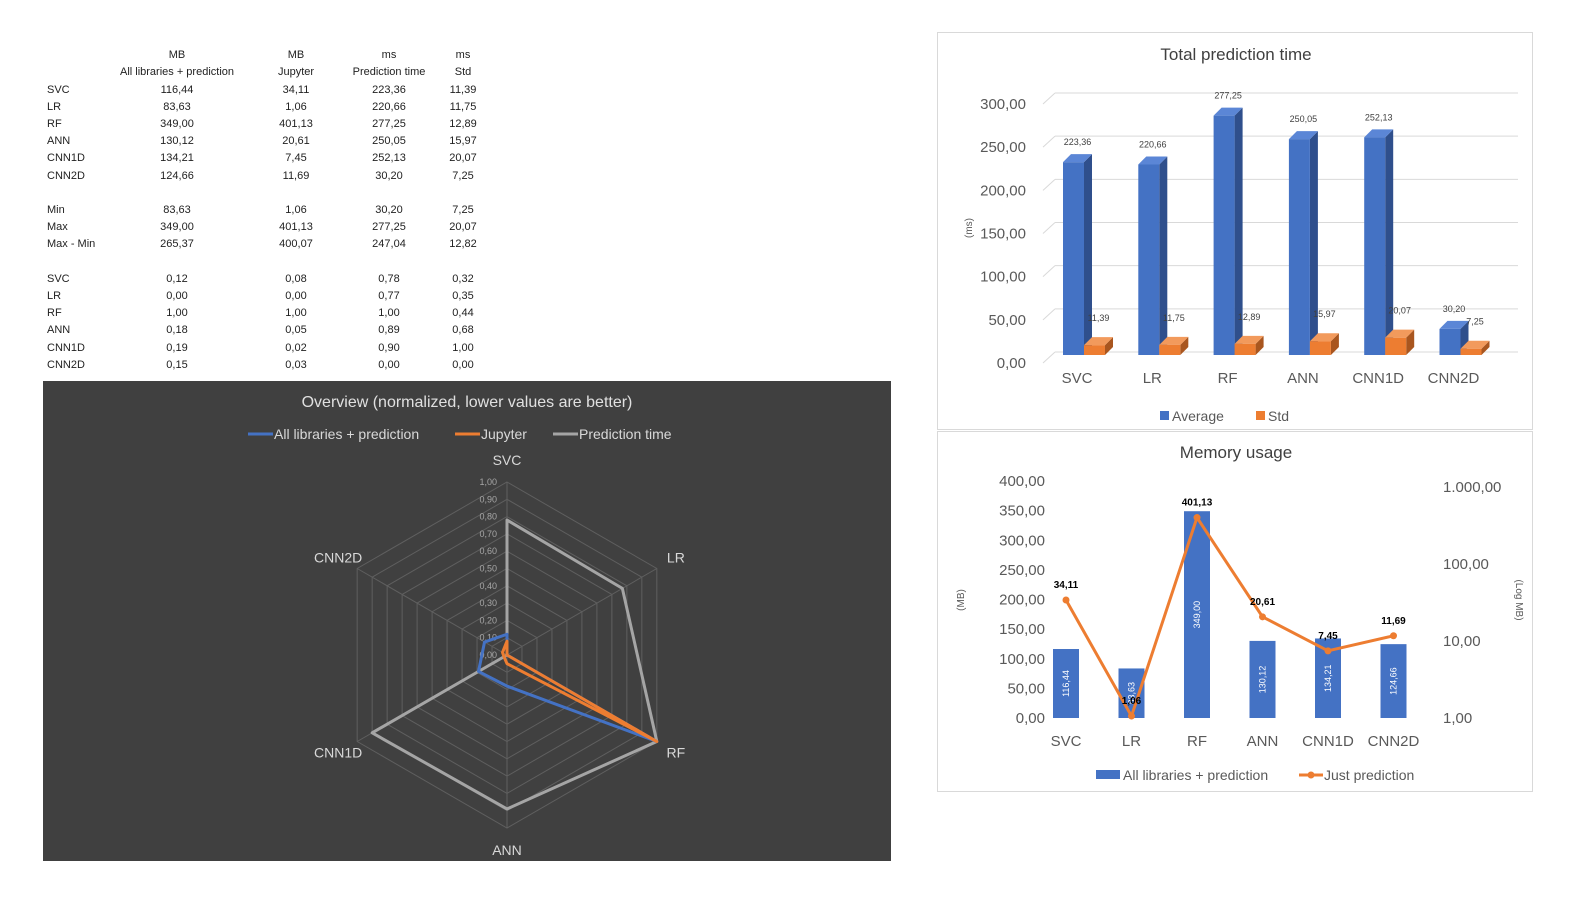  I want to click on bar-data-label: 134,21, so click(1328, 678).